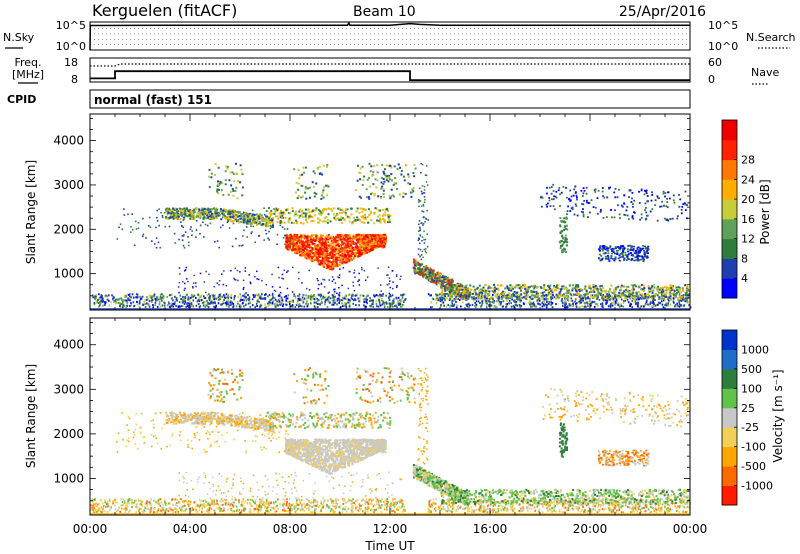 This screenshot has height=554, width=800. What do you see at coordinates (399, 36) in the screenshot?
I see `noise-panel: 10^5 10^0 10^5 10^0 N.Sky N.Search` at bounding box center [399, 36].